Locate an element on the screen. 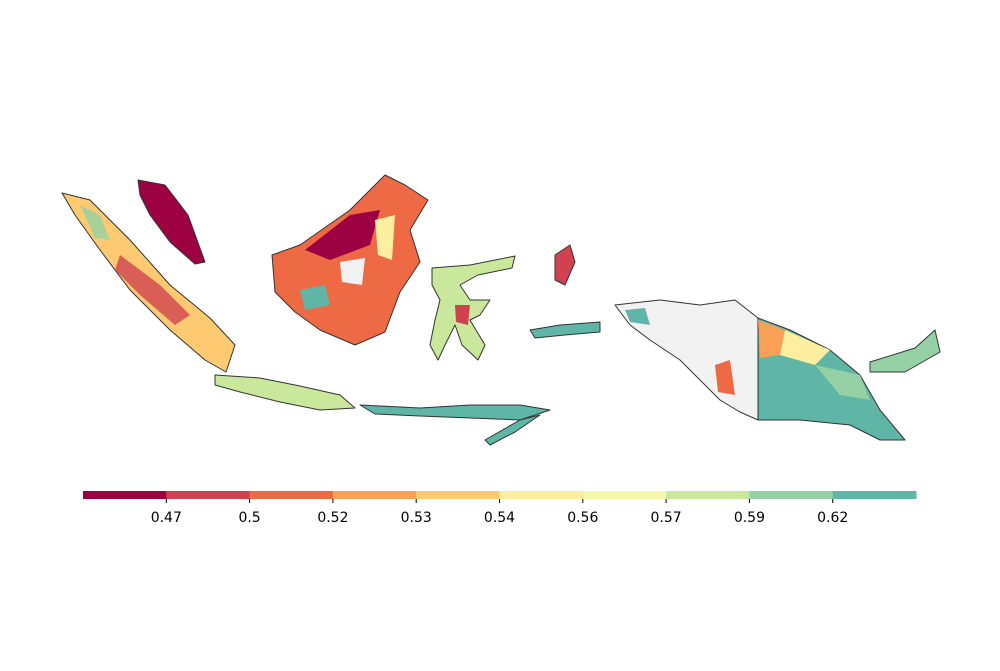 Image resolution: width=1000 pixels, height=671 pixels. java is located at coordinates (285, 392).